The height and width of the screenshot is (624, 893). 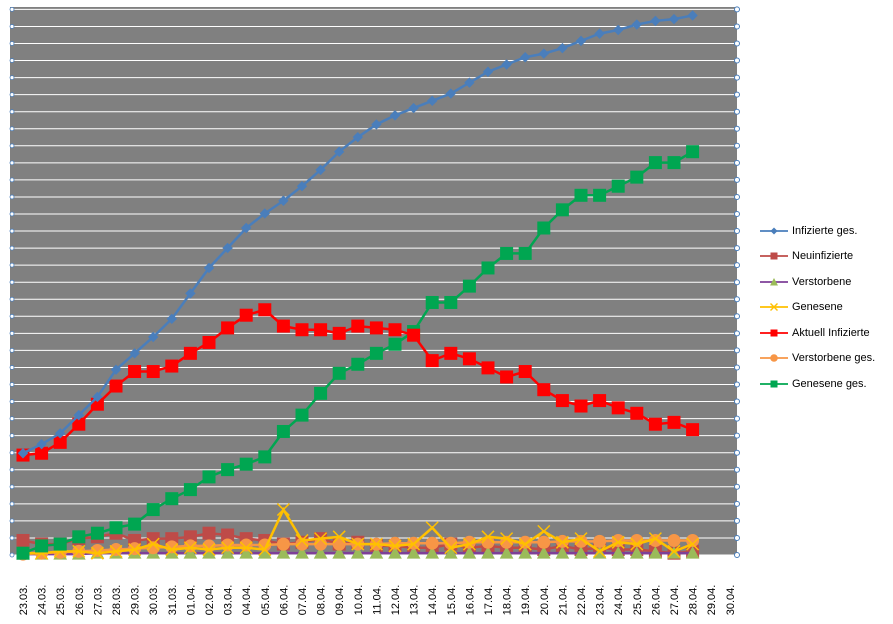 What do you see at coordinates (822, 281) in the screenshot?
I see `legend-label: Verstorbene` at bounding box center [822, 281].